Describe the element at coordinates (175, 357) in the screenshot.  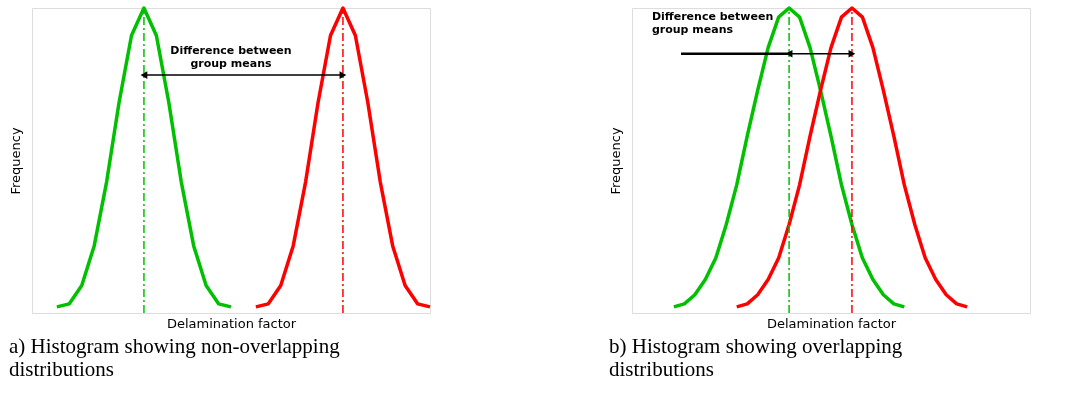
I see `text: a) Histogram showing non-overlapping distributions` at that location.